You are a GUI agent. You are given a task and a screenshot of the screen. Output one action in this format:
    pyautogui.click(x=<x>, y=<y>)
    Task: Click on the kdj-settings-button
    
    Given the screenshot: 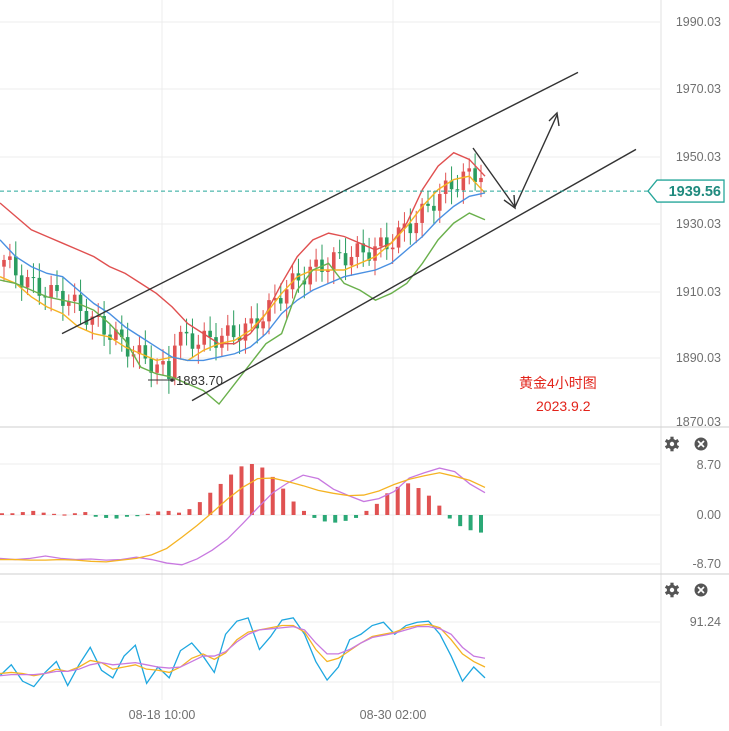 What is the action you would take?
    pyautogui.click(x=672, y=590)
    